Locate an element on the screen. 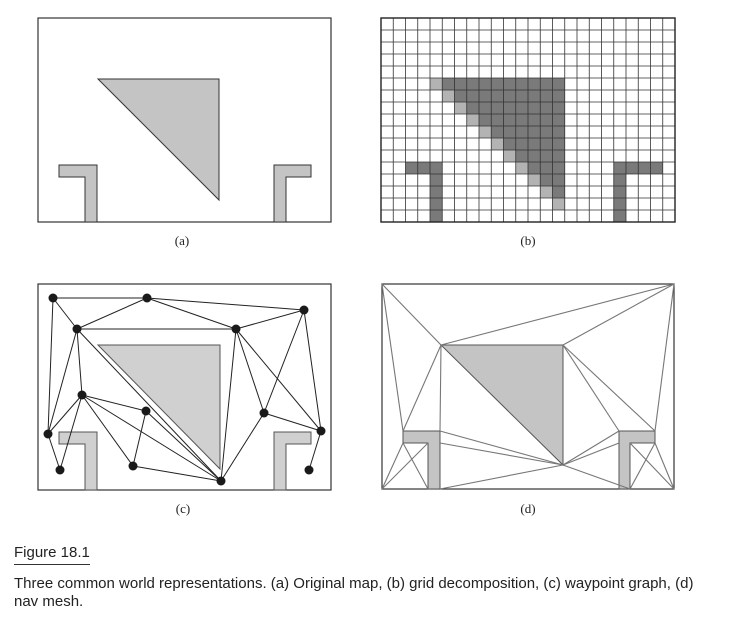  map-a-right-wall is located at coordinates (292, 193).